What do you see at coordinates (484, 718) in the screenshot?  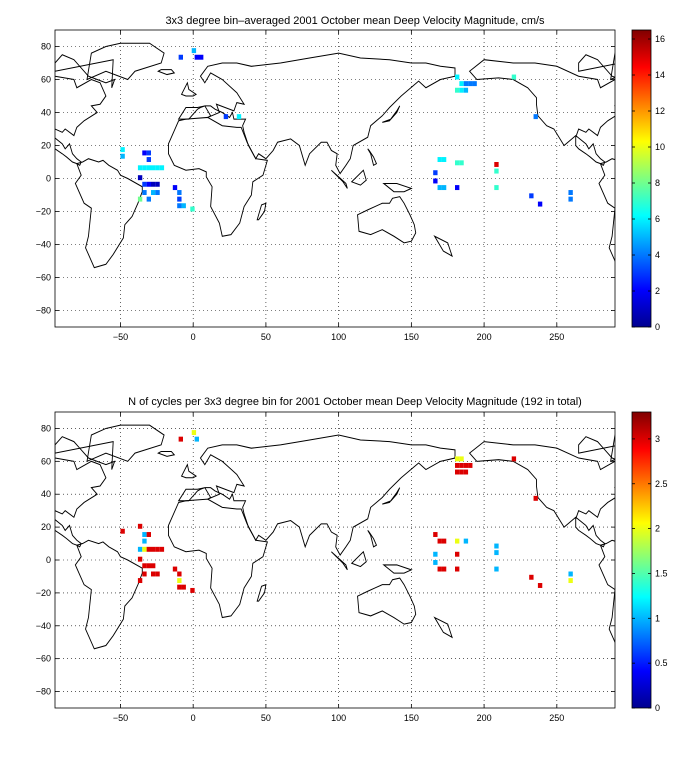 I see `x-tick-label: 200` at bounding box center [484, 718].